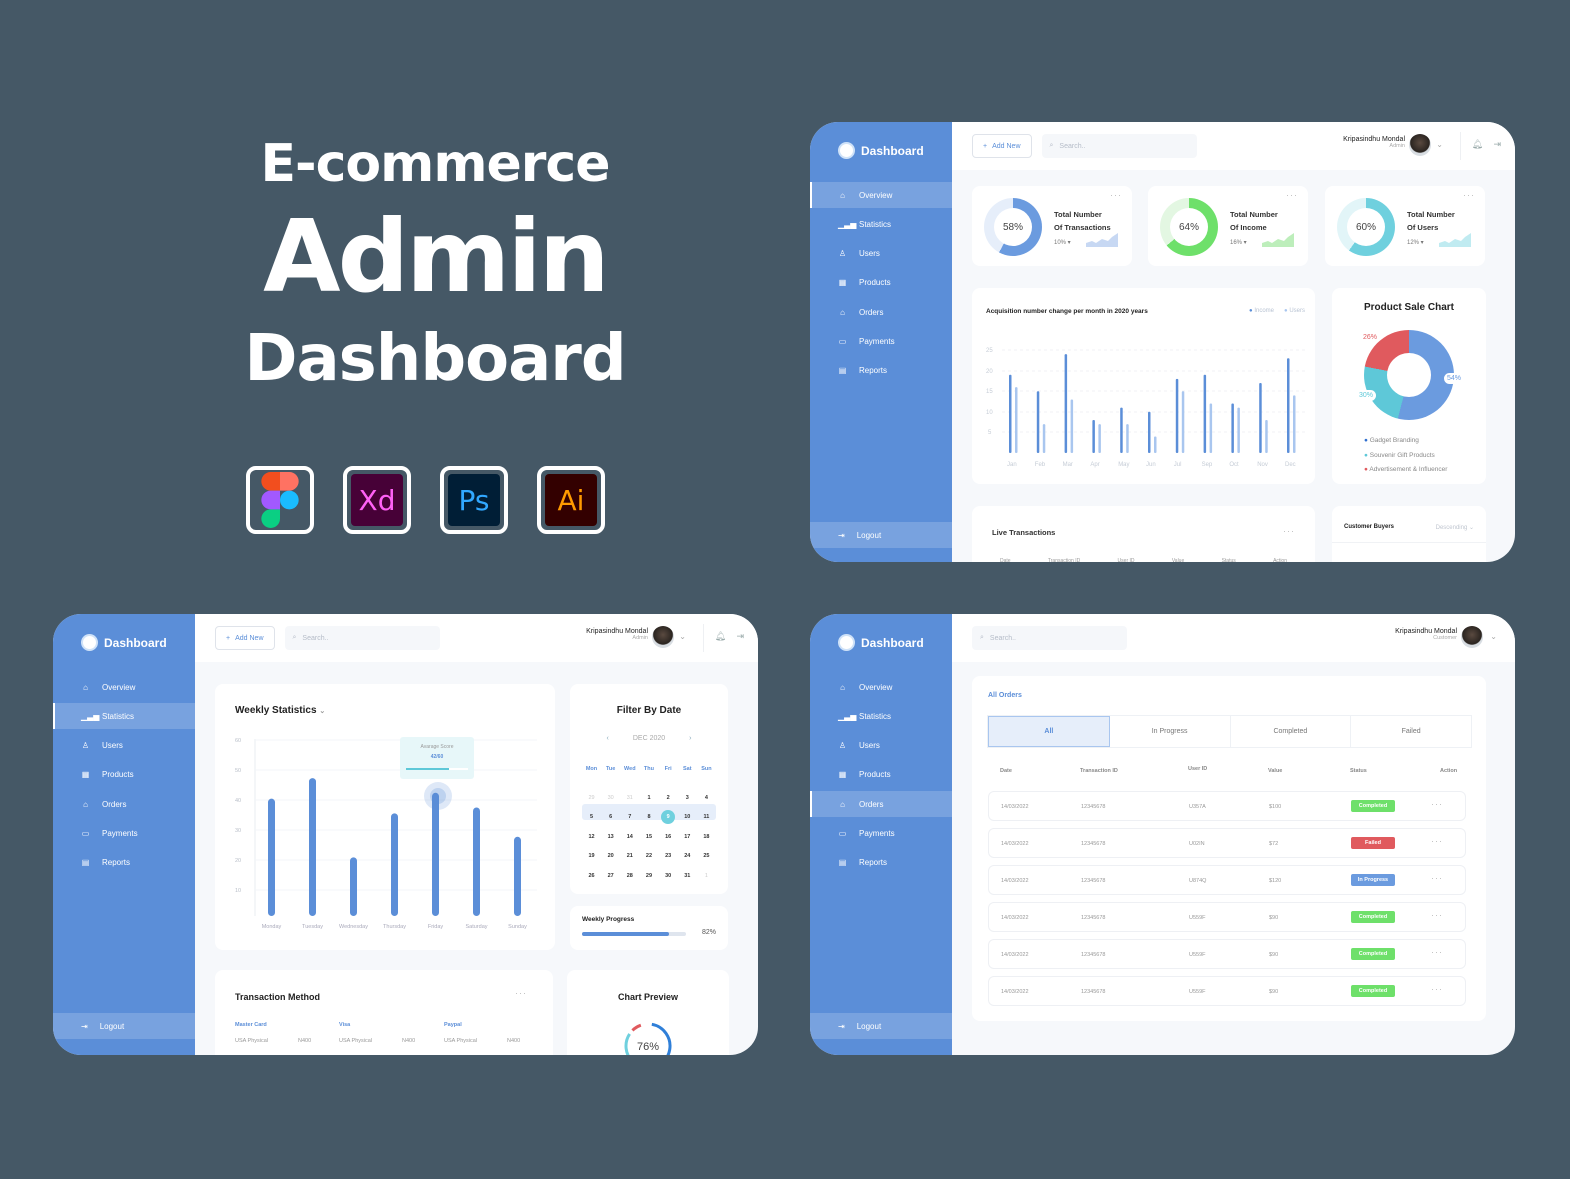  I want to click on table-row: 14/03/2022 12345678 U357A $100 Completed ···, so click(1227, 806).